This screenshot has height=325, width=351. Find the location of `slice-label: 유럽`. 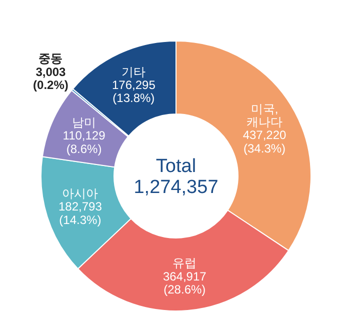

slice-label: 유럽 is located at coordinates (184, 263).